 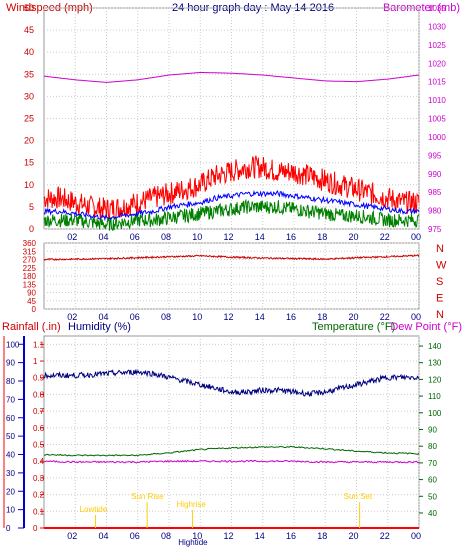 I want to click on temperature-series, so click(x=231, y=451).